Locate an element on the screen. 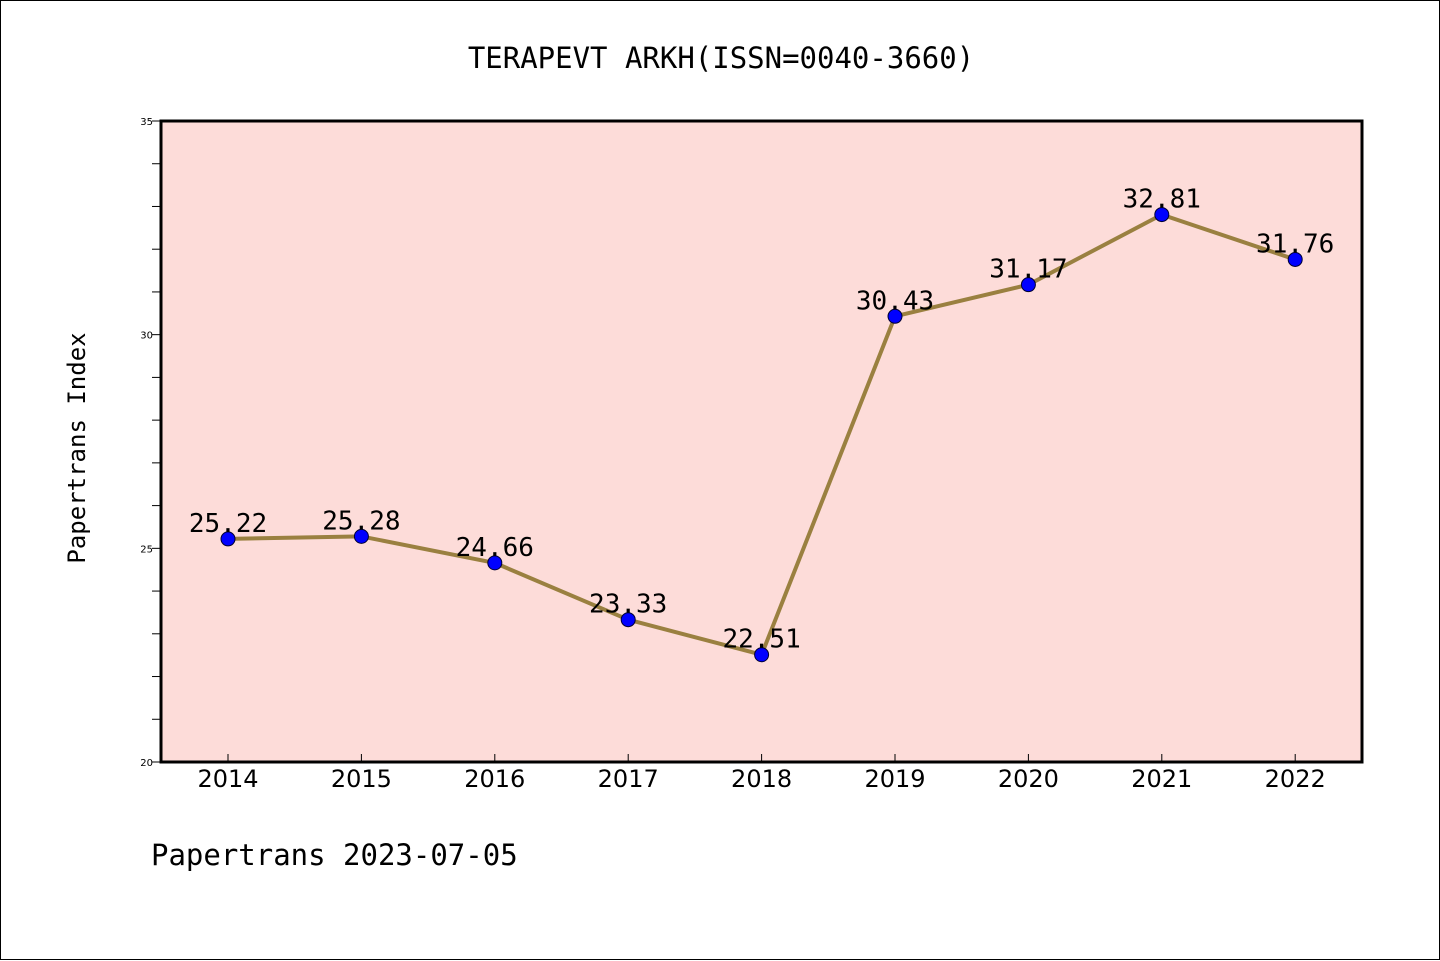  y-tick-label: 20 is located at coordinates (146, 763).